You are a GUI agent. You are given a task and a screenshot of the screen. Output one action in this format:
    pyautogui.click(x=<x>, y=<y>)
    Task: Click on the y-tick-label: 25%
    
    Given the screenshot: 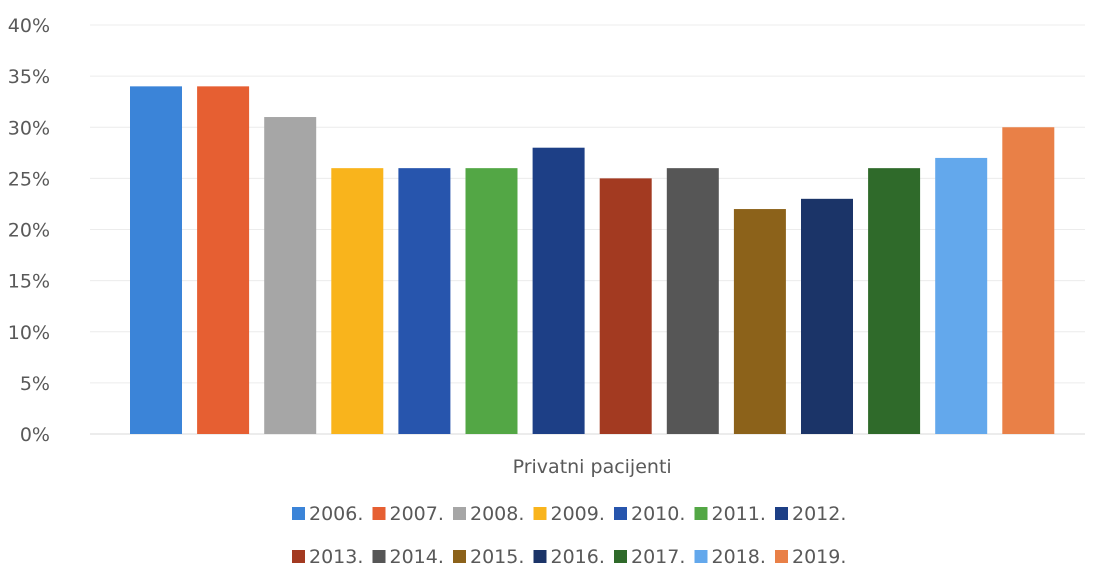 What is the action you would take?
    pyautogui.click(x=29, y=179)
    